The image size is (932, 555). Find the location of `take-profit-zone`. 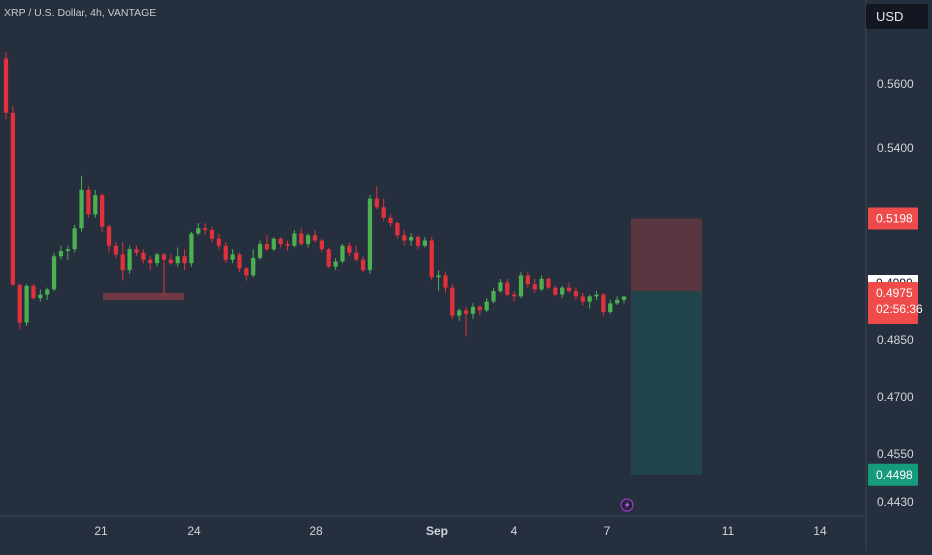

take-profit-zone is located at coordinates (666, 383).